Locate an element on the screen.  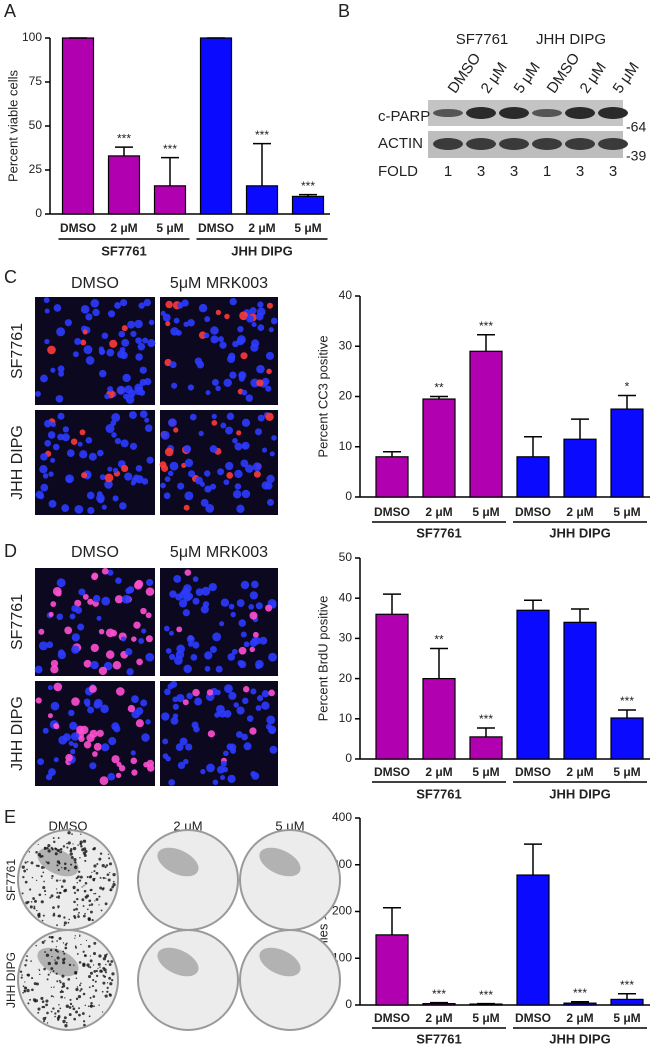
x-tick-label: DMSO is located at coordinates (533, 512).